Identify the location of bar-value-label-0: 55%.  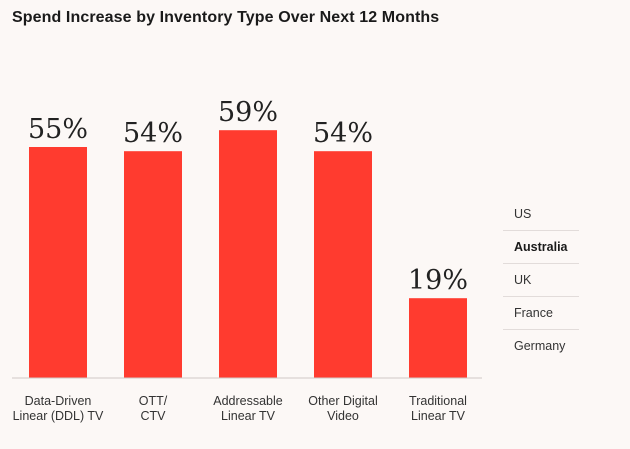
(58, 129).